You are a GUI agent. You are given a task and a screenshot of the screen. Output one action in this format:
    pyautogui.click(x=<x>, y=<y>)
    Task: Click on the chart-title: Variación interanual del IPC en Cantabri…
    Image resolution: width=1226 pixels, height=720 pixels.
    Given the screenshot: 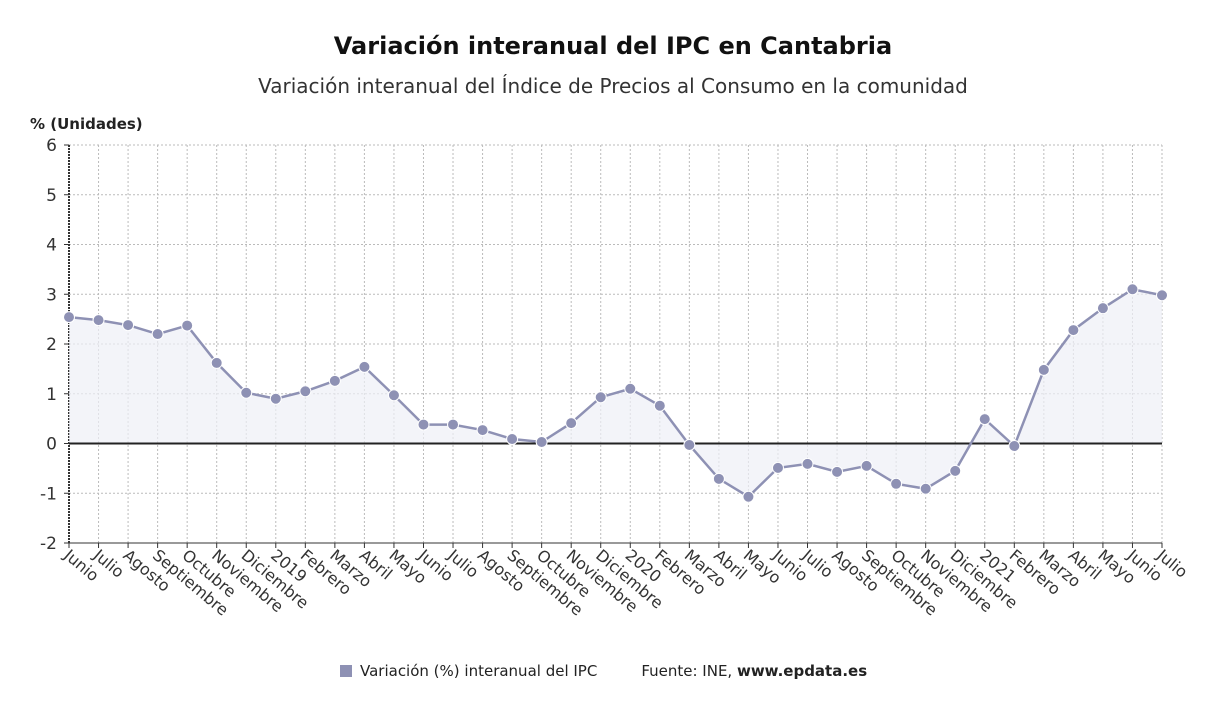 What is the action you would take?
    pyautogui.click(x=613, y=46)
    